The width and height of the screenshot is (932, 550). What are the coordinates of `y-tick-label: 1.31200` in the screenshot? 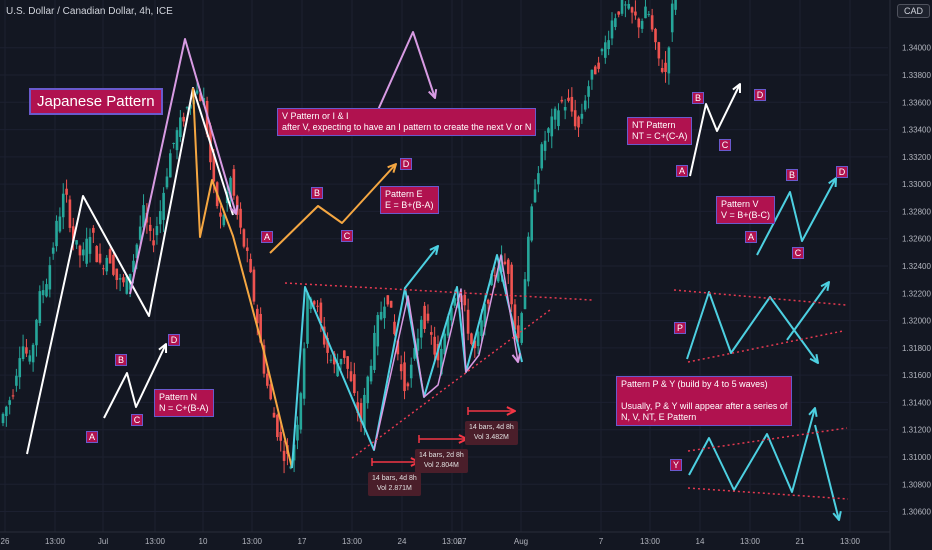 It's located at (916, 430).